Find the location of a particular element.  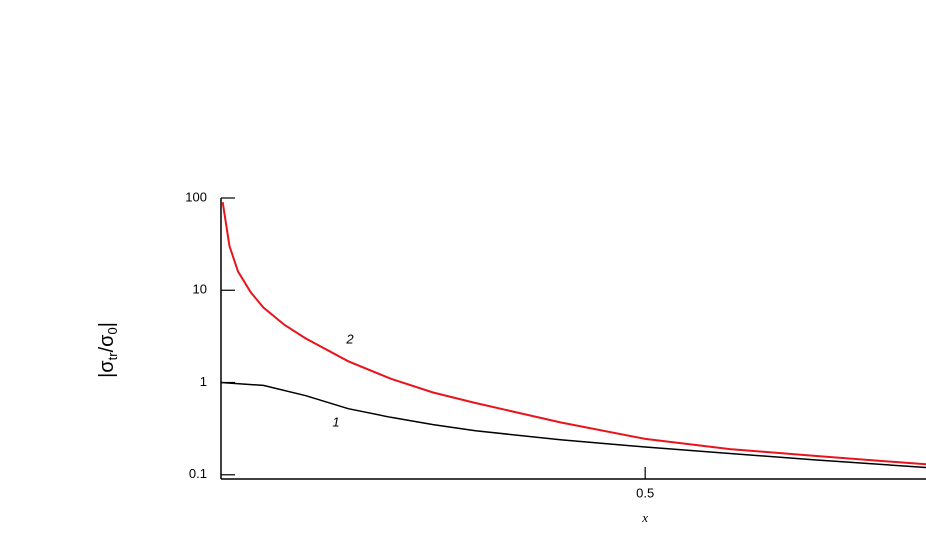

x-tick-label: 0.5 is located at coordinates (645, 492).